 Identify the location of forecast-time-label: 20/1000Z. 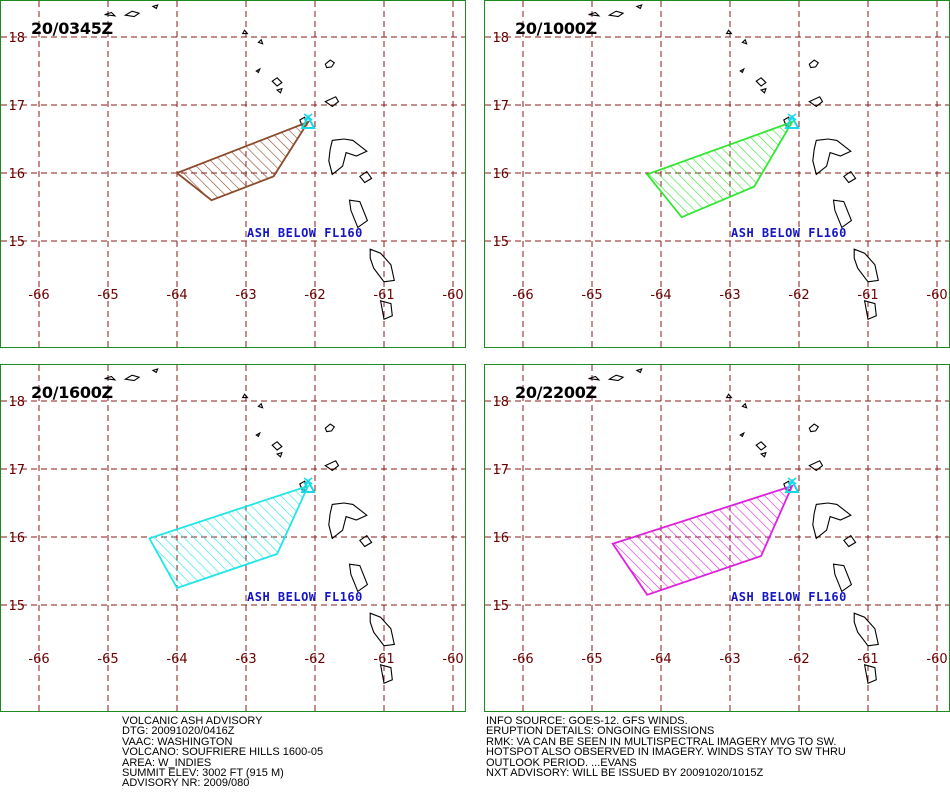
(556, 28).